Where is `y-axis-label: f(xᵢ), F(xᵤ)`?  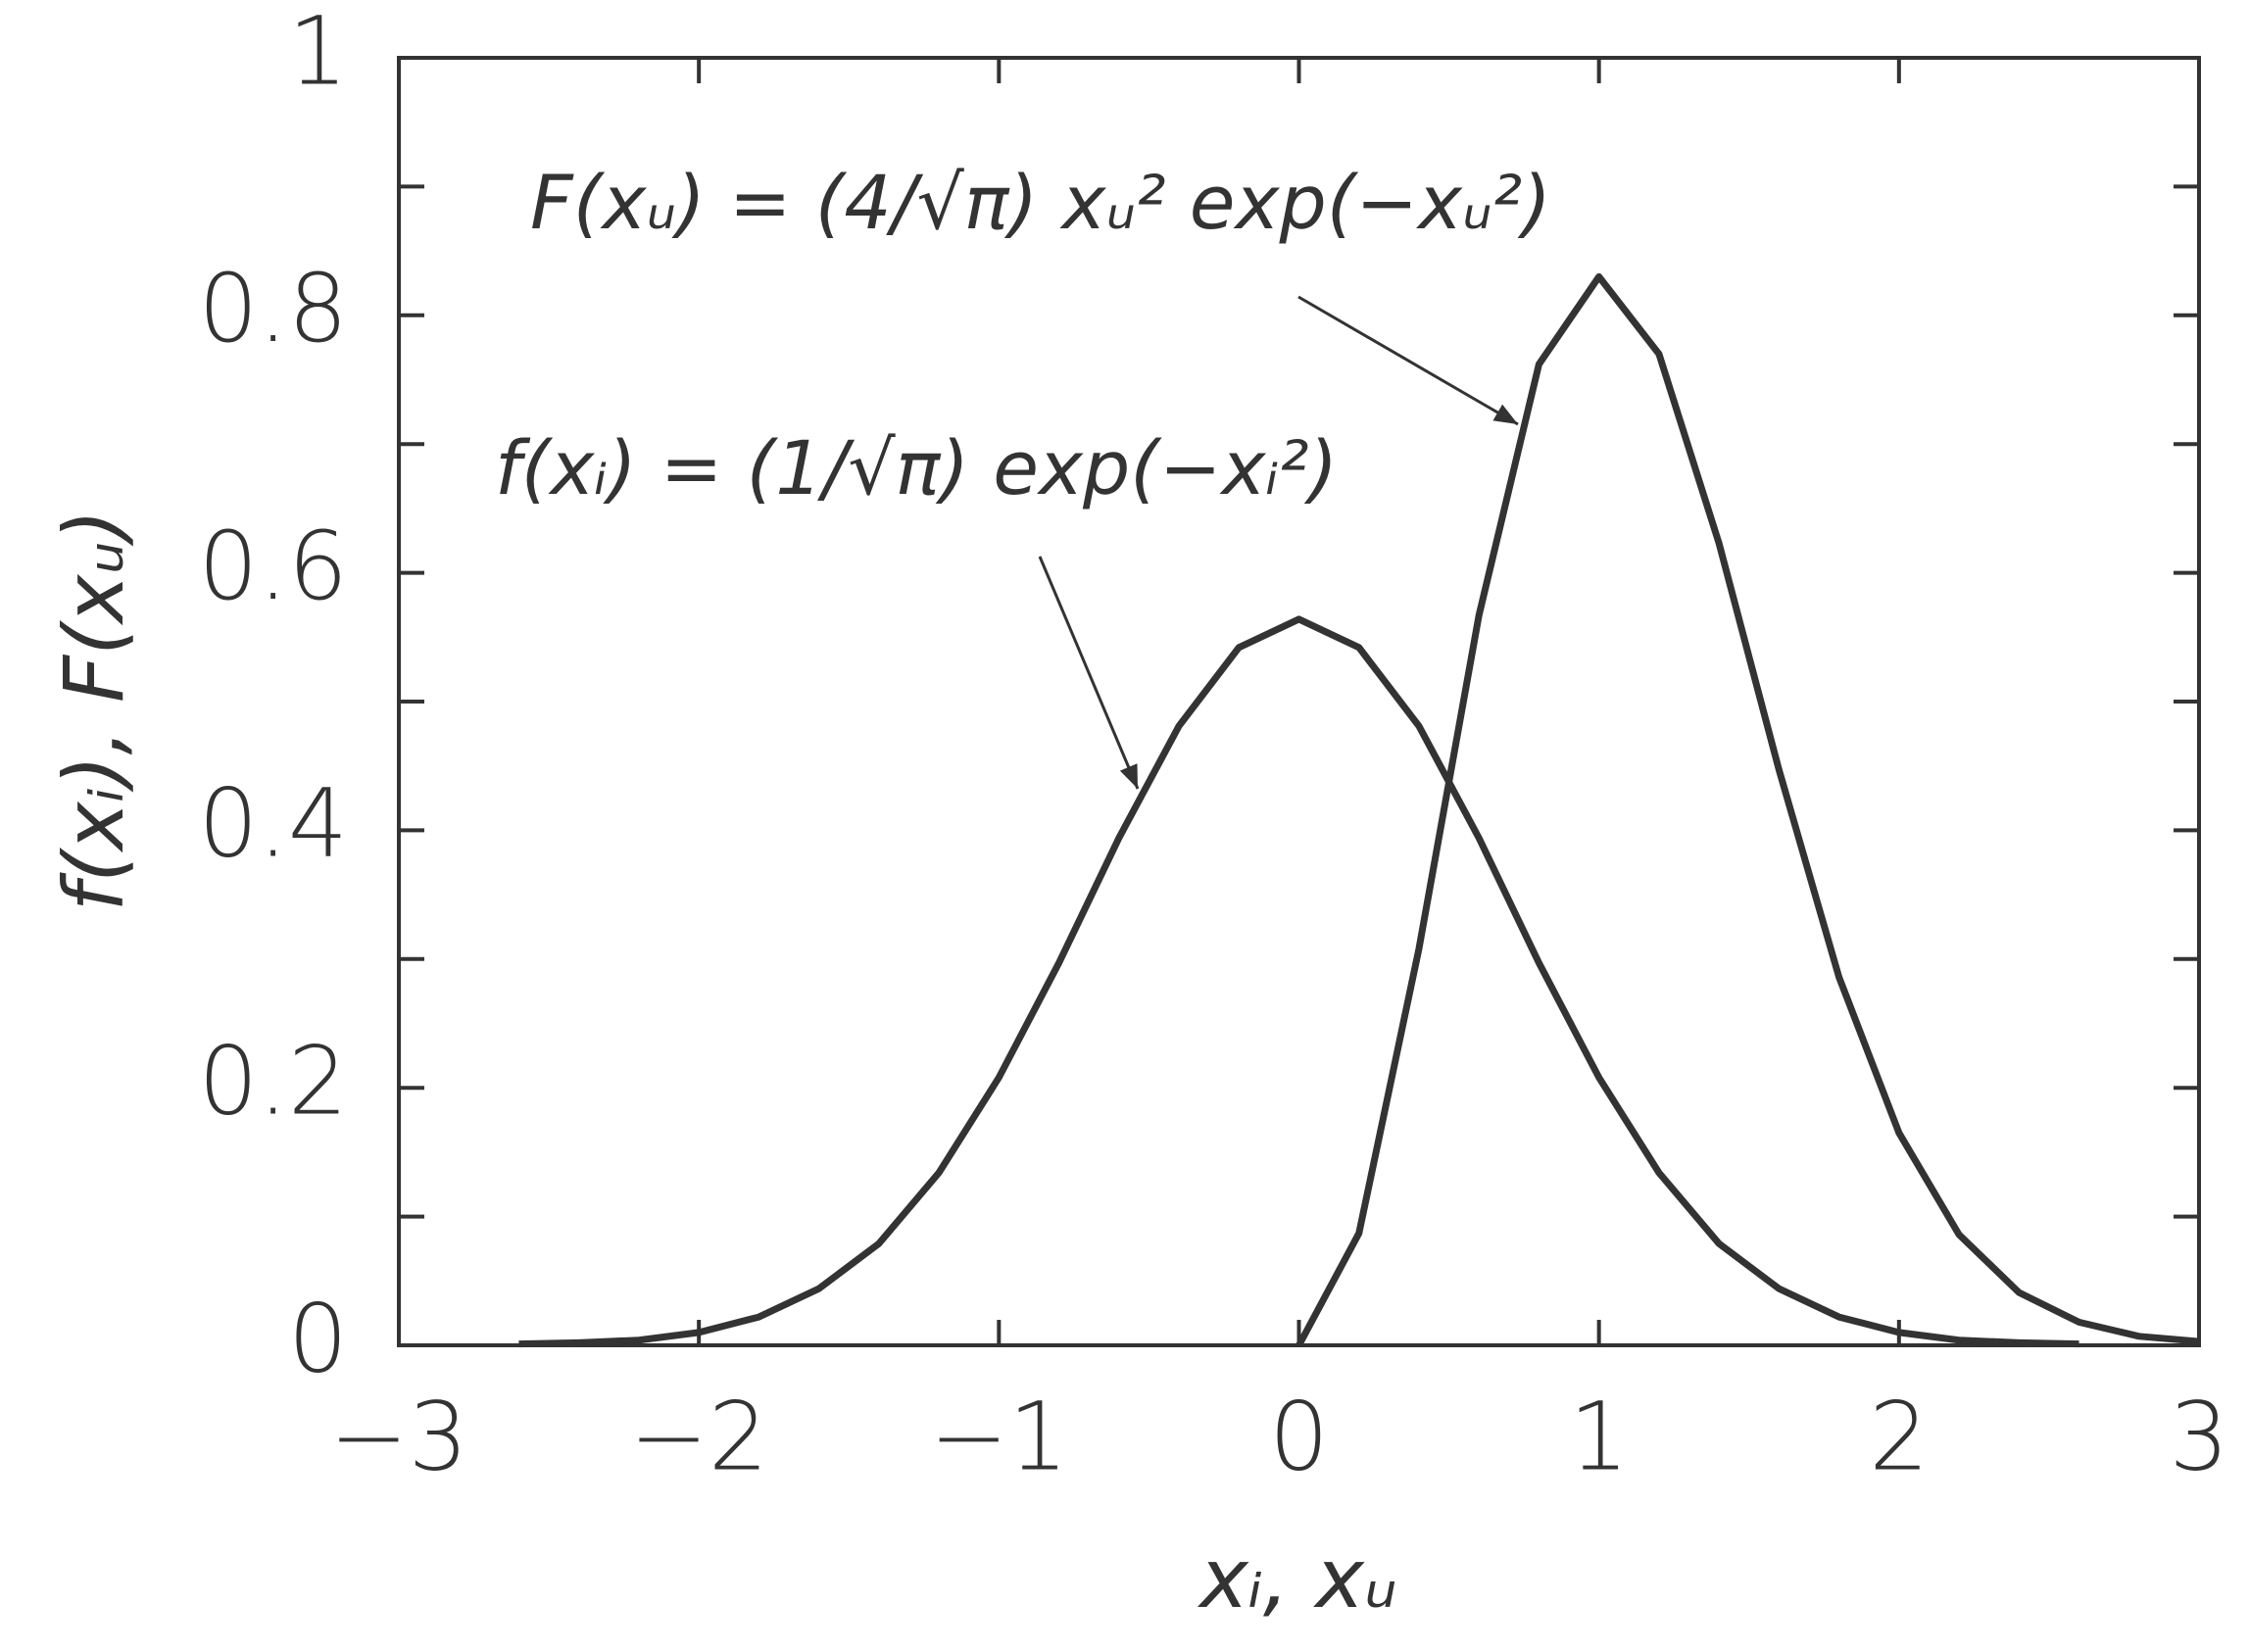 y-axis-label: f(xᵢ), F(xᵤ) is located at coordinates (94, 711).